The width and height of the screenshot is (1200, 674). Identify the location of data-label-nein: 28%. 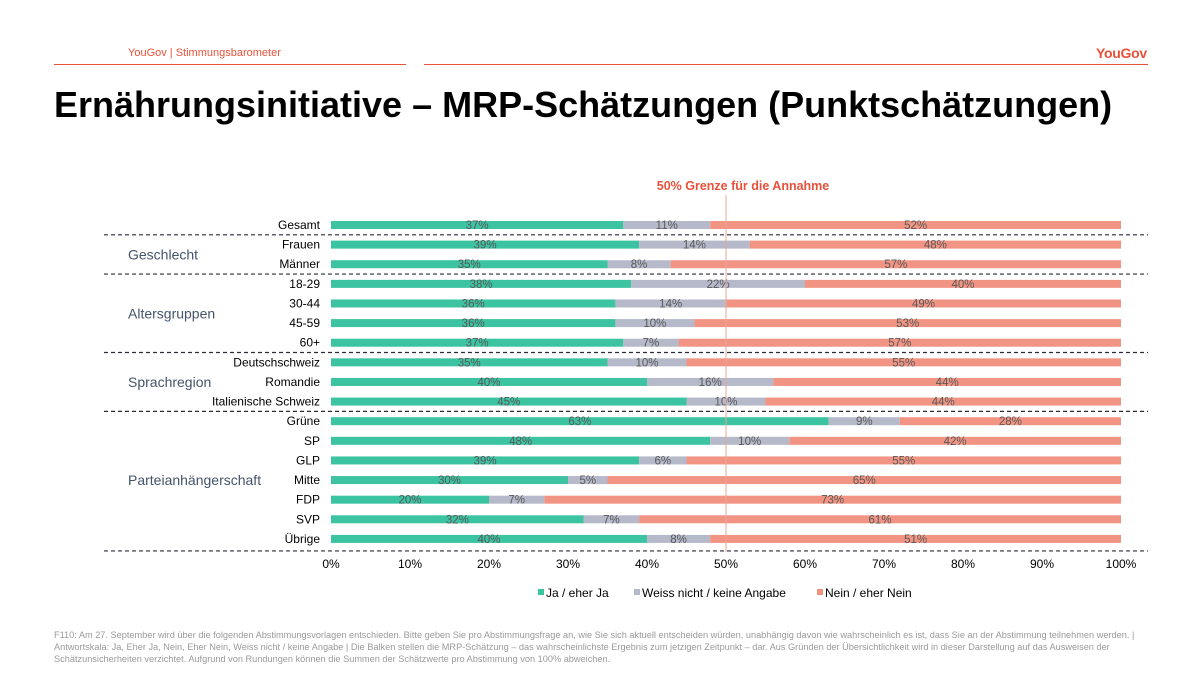
(1010, 422).